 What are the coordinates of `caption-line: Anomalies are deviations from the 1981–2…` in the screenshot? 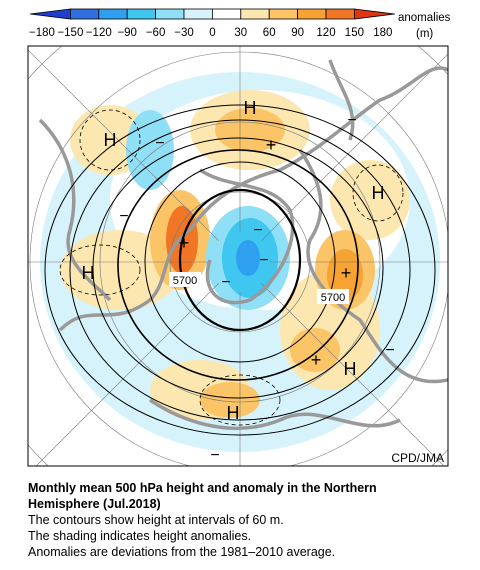 It's located at (182, 552).